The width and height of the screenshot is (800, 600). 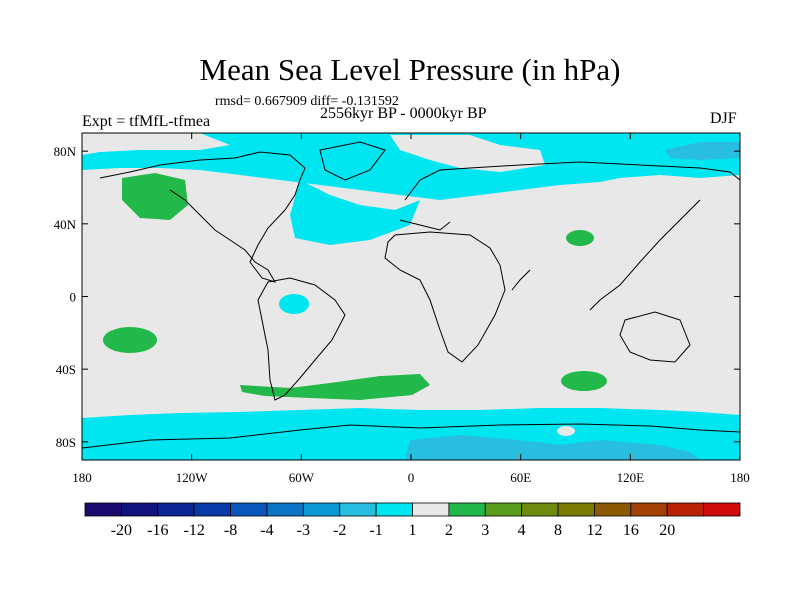 I want to click on arctic-grey-patch, so click(x=467, y=153).